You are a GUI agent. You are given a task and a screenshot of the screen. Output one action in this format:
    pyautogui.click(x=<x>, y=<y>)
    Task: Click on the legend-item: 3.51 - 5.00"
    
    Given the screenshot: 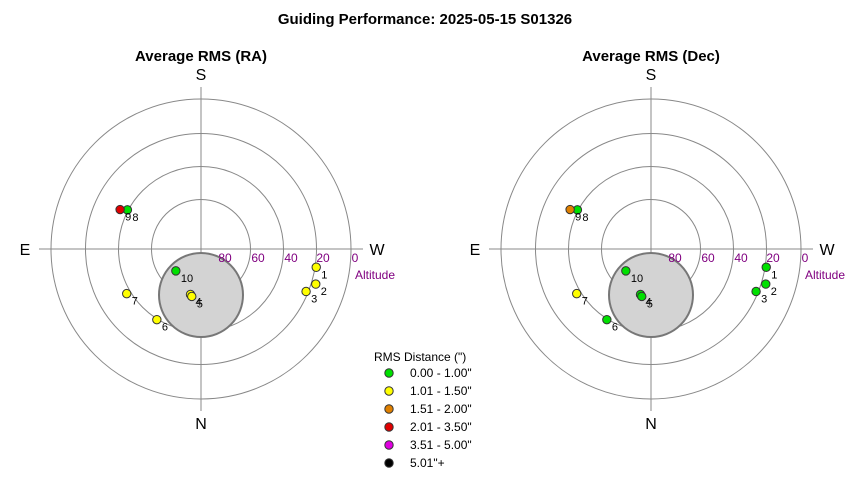 What is the action you would take?
    pyautogui.click(x=428, y=445)
    